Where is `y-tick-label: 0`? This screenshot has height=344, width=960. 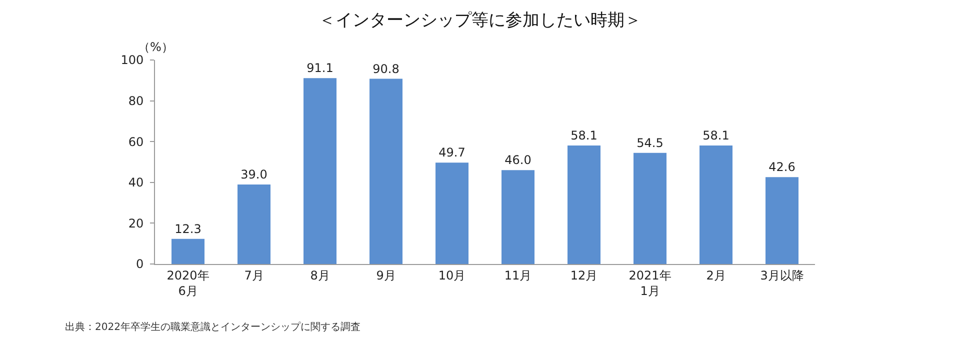 y-tick-label: 0 is located at coordinates (140, 264).